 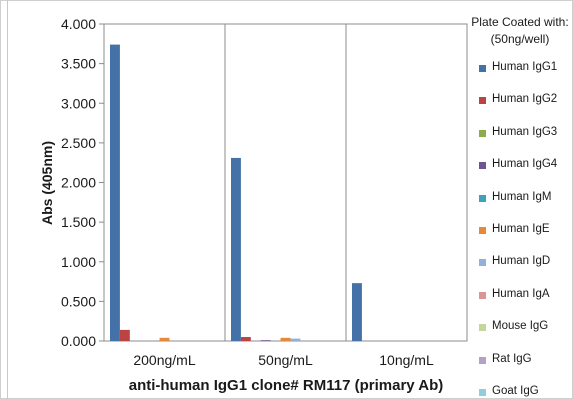 I want to click on legend-label: Human IgG3, so click(x=525, y=131).